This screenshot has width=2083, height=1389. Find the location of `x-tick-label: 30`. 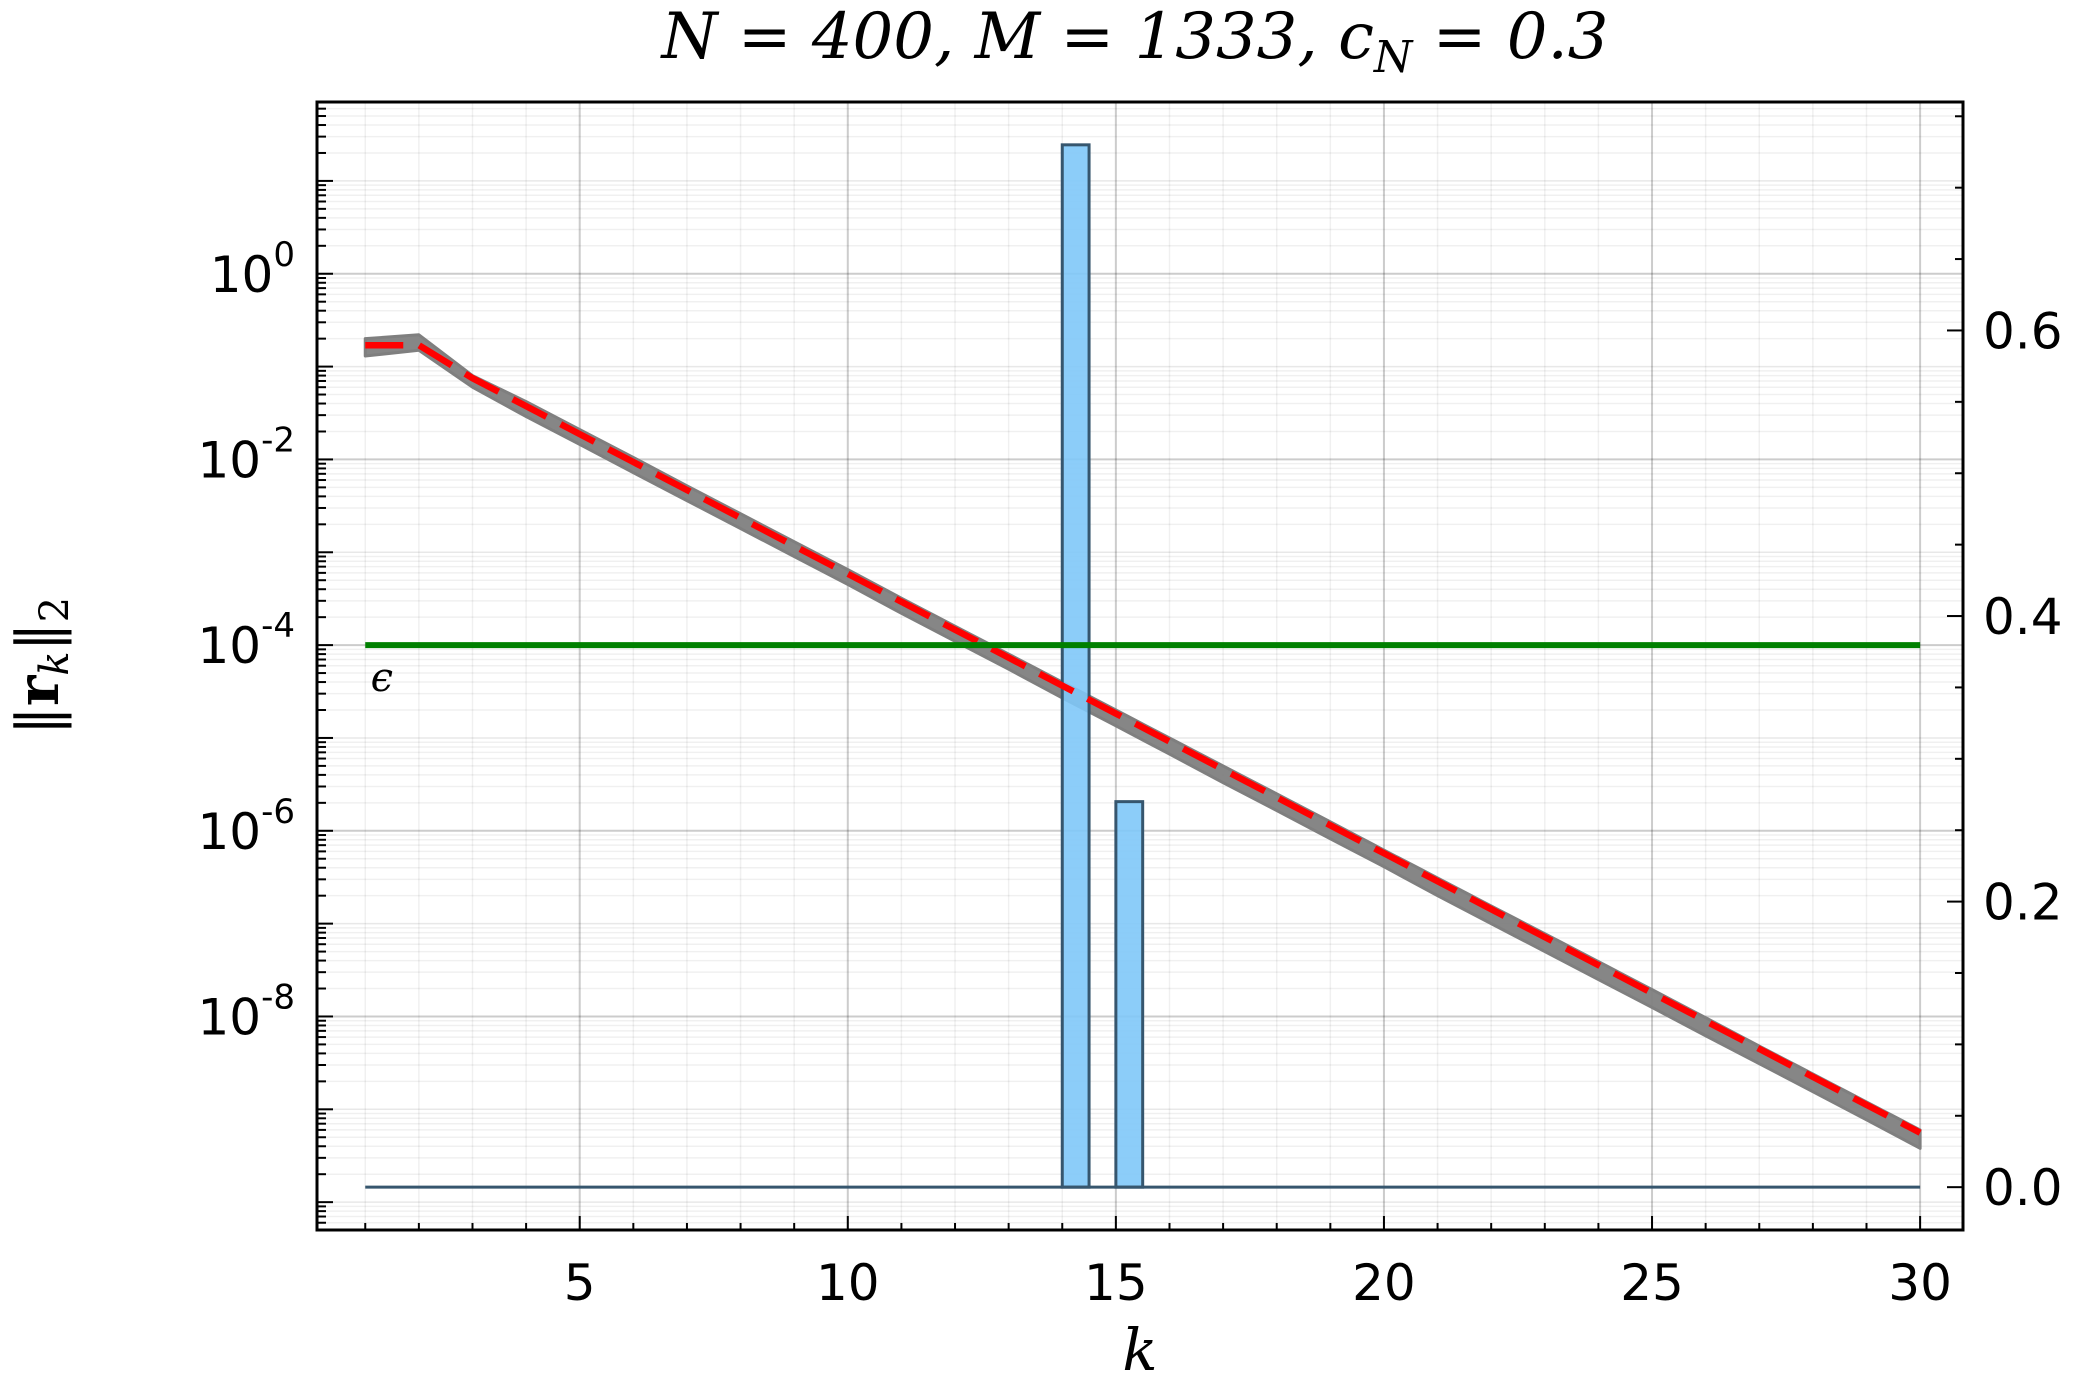

x-tick-label: 30 is located at coordinates (1920, 1283).